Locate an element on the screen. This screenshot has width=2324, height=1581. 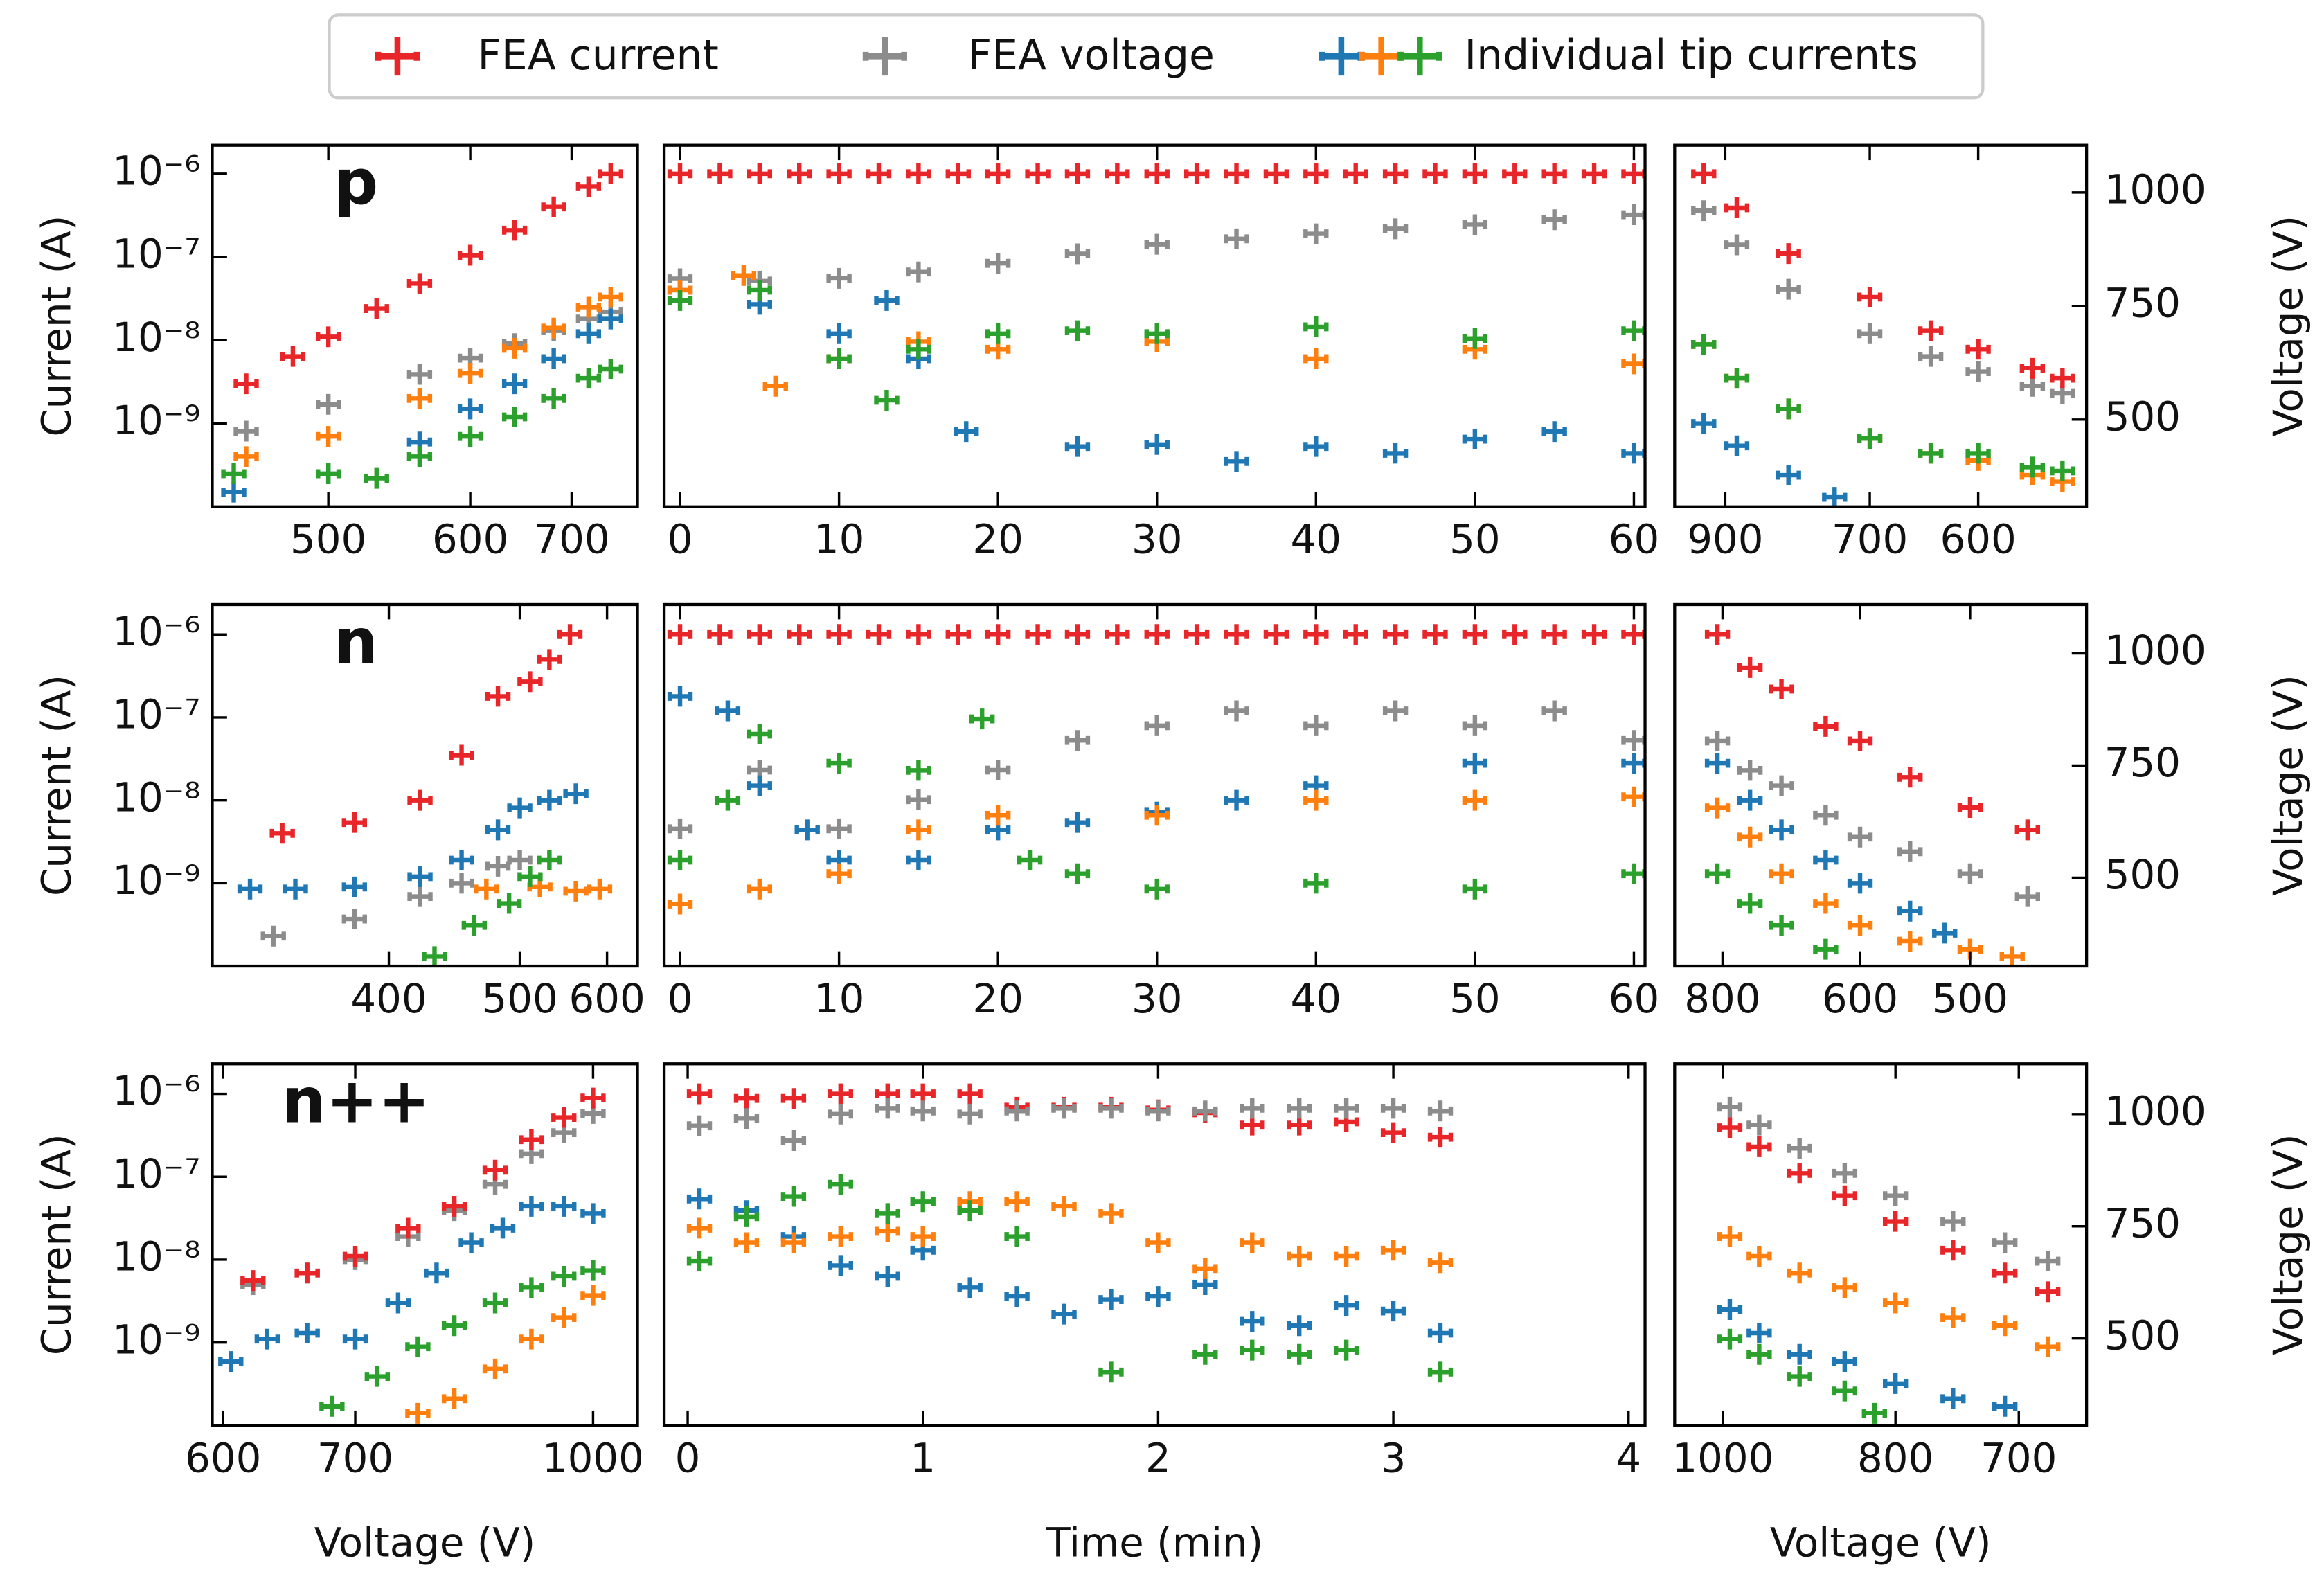
legend-marker is located at coordinates (1381, 57).